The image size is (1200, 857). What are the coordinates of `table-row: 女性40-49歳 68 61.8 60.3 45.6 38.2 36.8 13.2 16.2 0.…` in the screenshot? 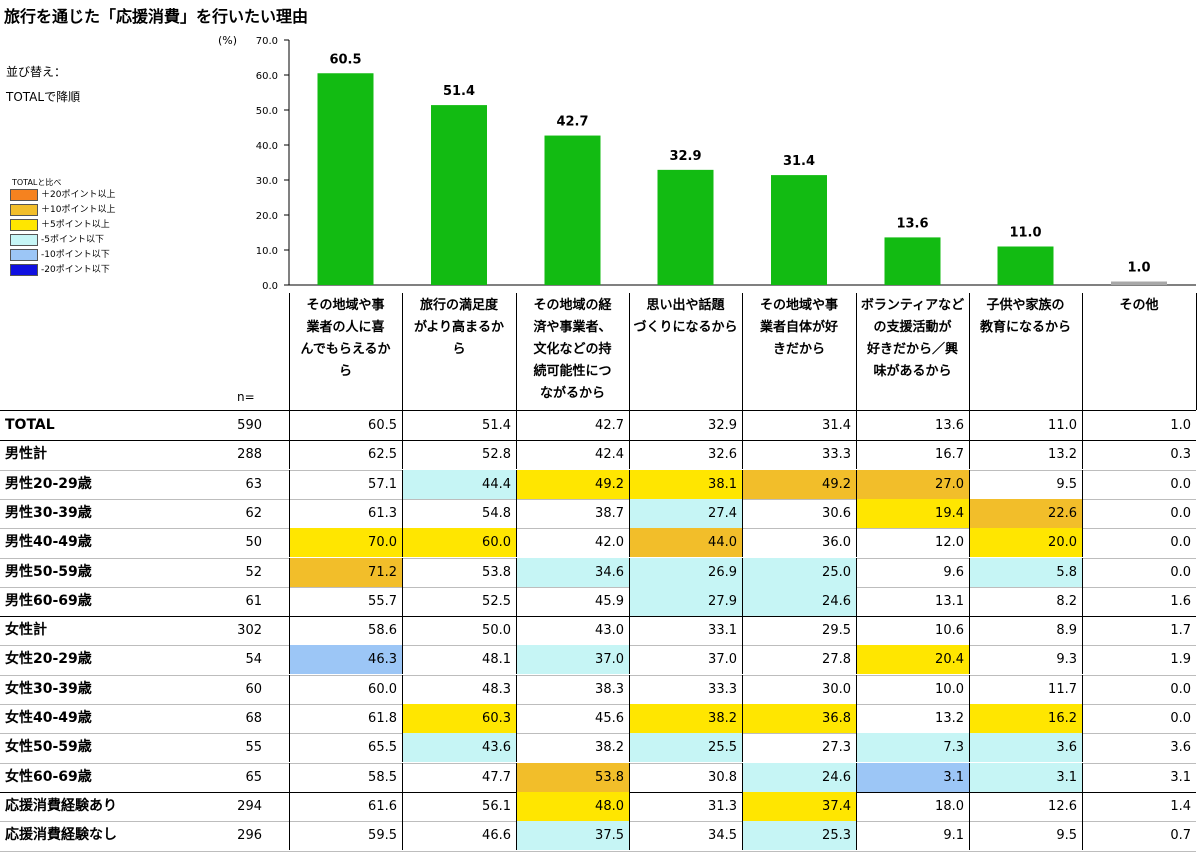 It's located at (600, 718).